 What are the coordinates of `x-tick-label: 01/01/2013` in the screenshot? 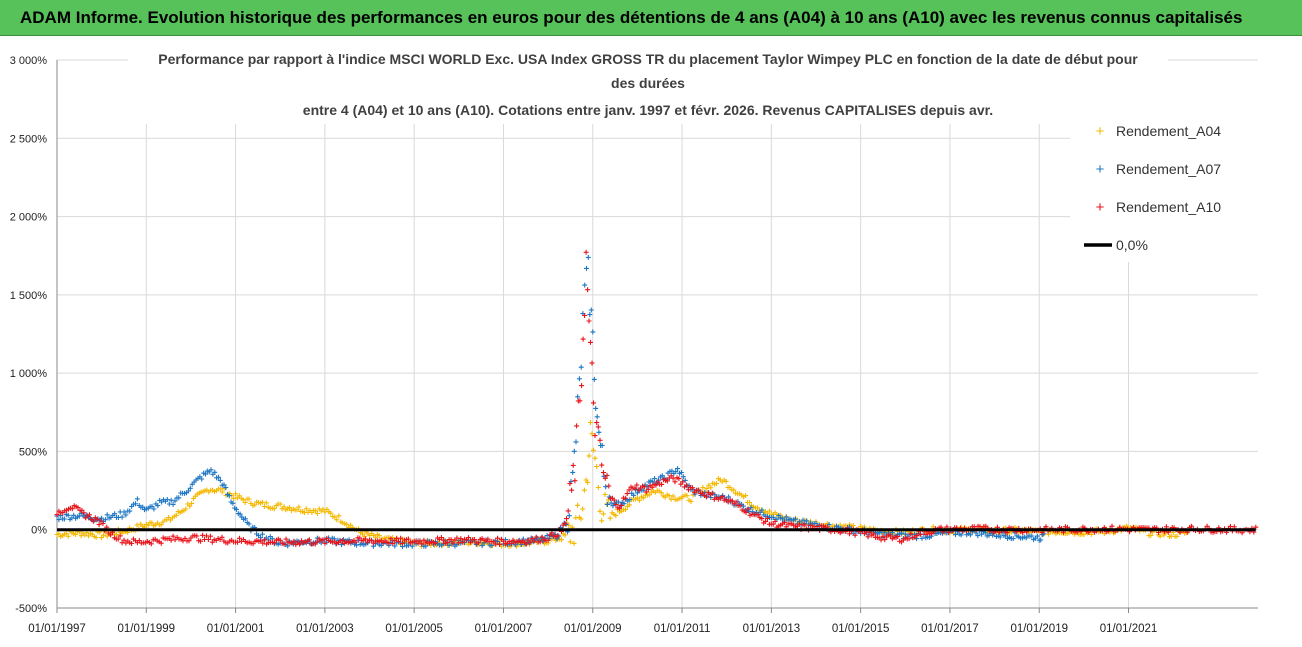 It's located at (772, 629).